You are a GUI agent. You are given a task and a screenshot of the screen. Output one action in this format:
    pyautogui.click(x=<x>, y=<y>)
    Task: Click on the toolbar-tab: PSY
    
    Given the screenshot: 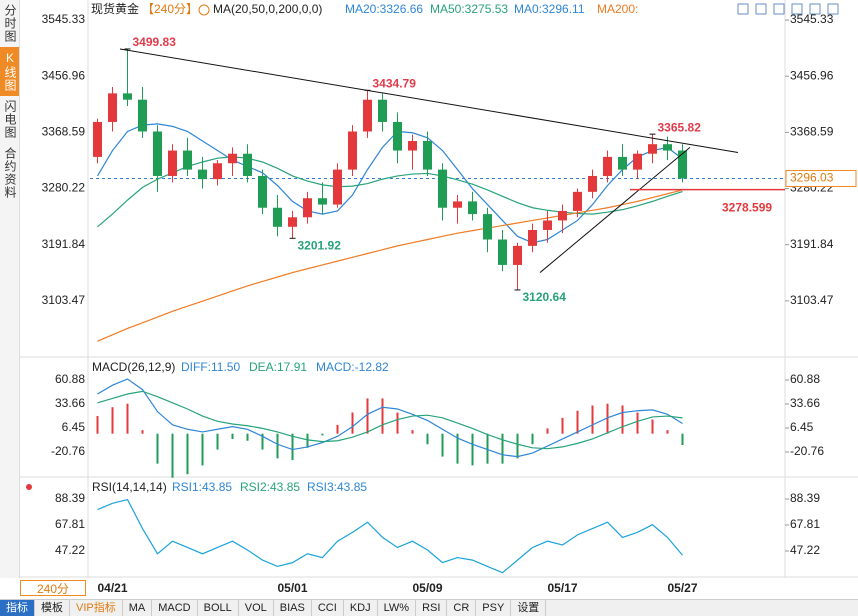 What is the action you would take?
    pyautogui.click(x=494, y=608)
    